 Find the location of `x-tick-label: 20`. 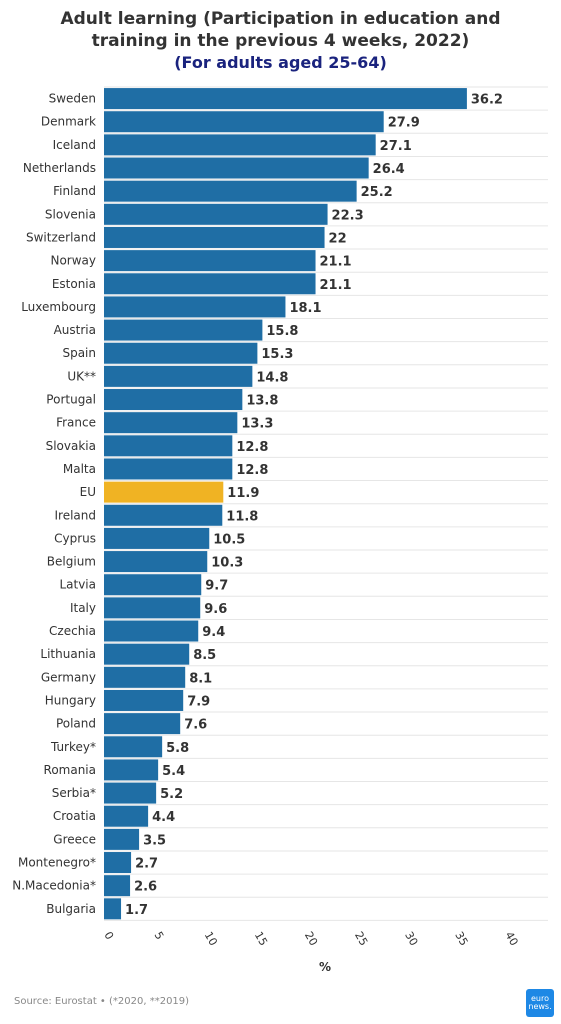

x-tick-label: 20 is located at coordinates (311, 938).